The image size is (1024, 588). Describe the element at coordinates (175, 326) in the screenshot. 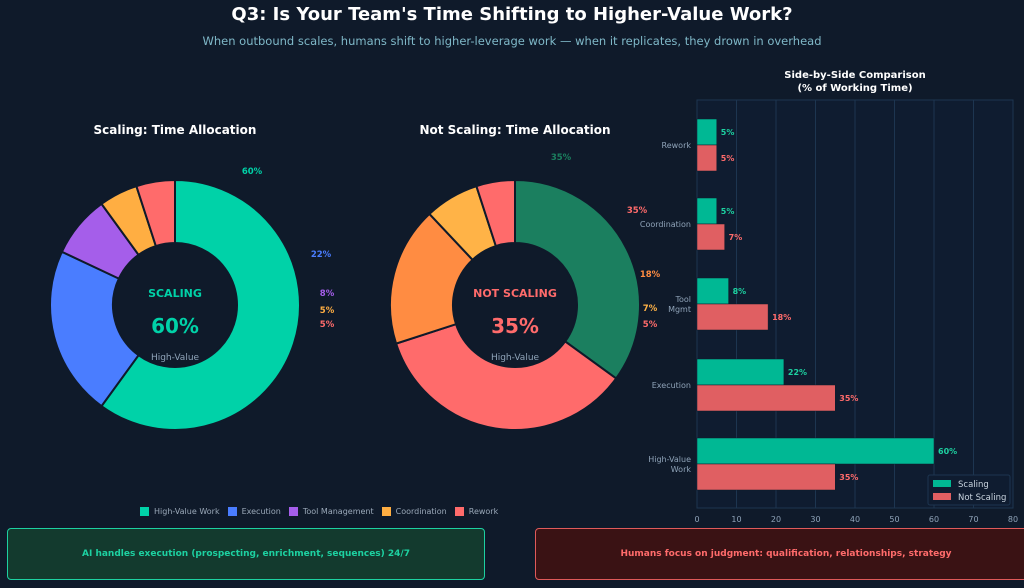

I see `center-value: 60%` at that location.